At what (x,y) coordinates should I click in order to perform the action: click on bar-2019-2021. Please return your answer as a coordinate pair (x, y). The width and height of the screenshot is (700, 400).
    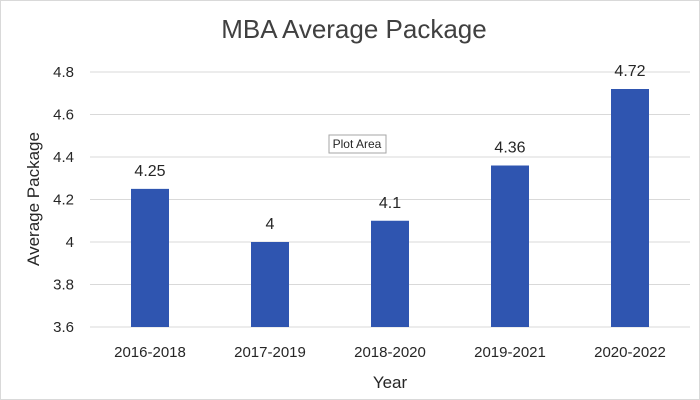
    Looking at the image, I should click on (510, 246).